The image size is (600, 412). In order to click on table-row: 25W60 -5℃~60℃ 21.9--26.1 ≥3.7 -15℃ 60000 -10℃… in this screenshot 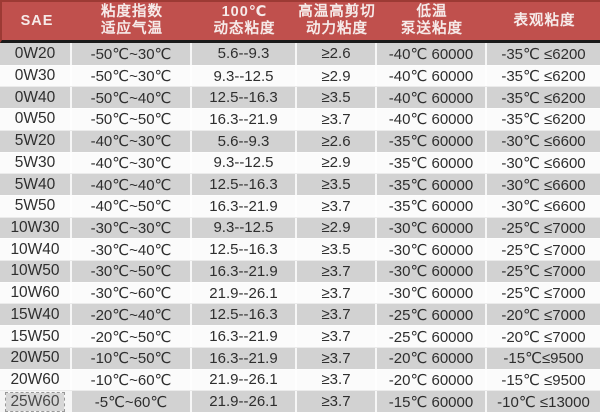, I will do `click(300, 401)`.